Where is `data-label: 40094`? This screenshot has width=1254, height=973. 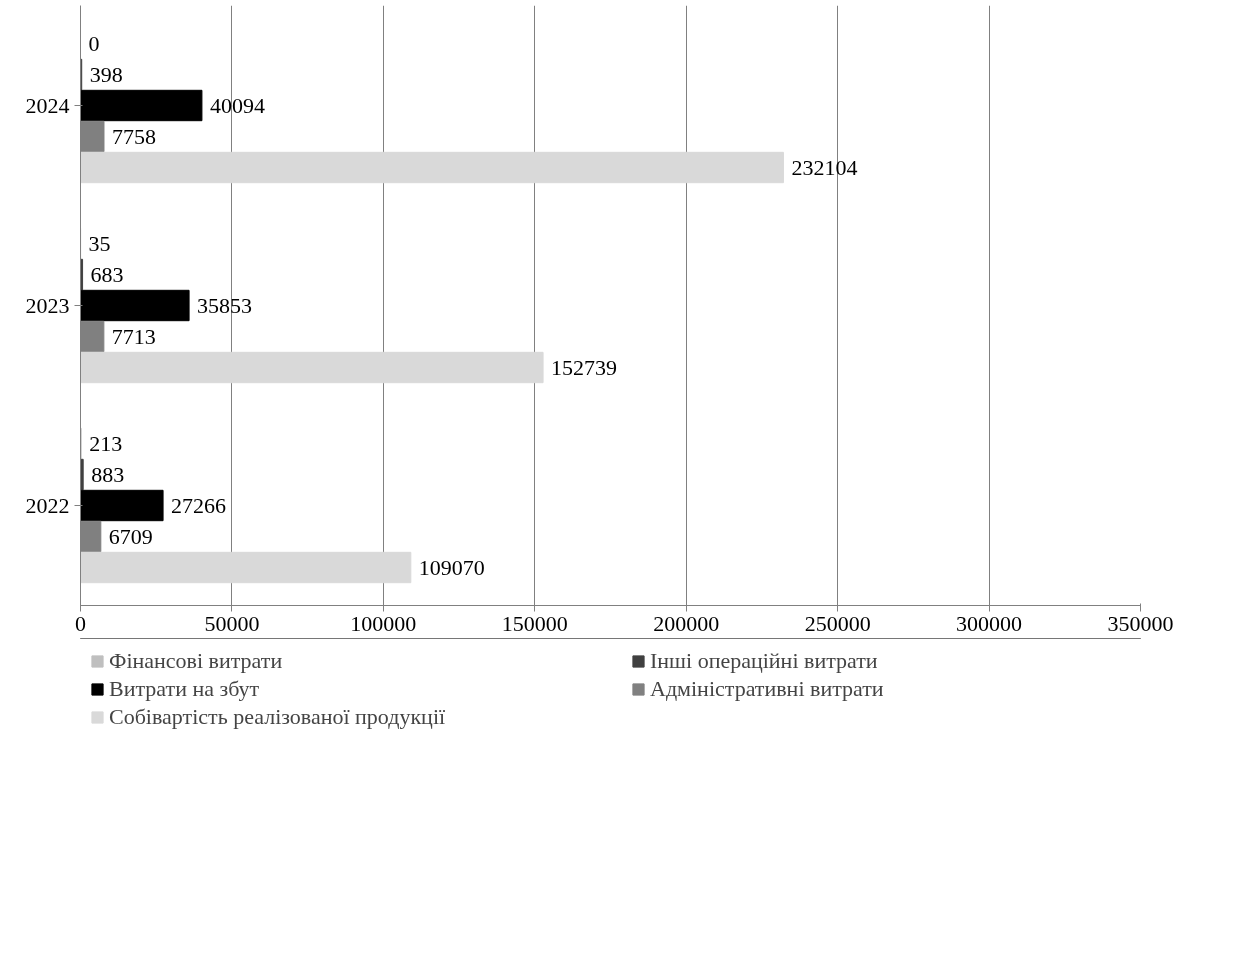 data-label: 40094 is located at coordinates (237, 105).